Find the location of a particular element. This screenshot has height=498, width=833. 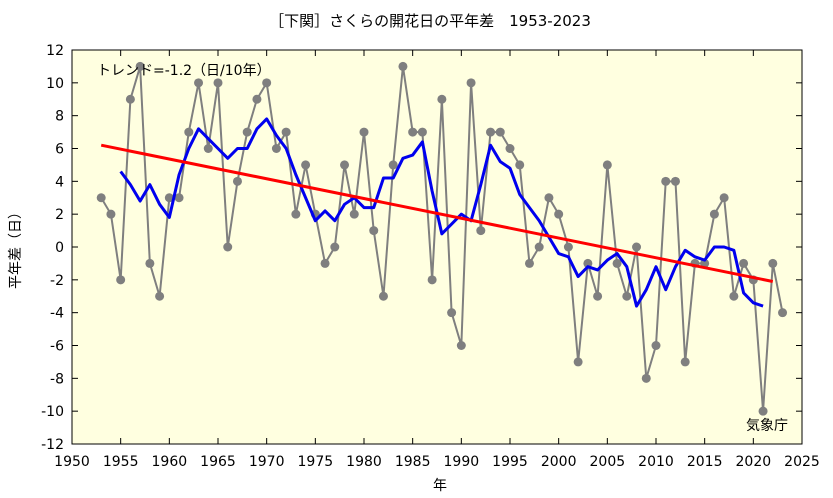

y-tick-label: 12 is located at coordinates (55, 51).